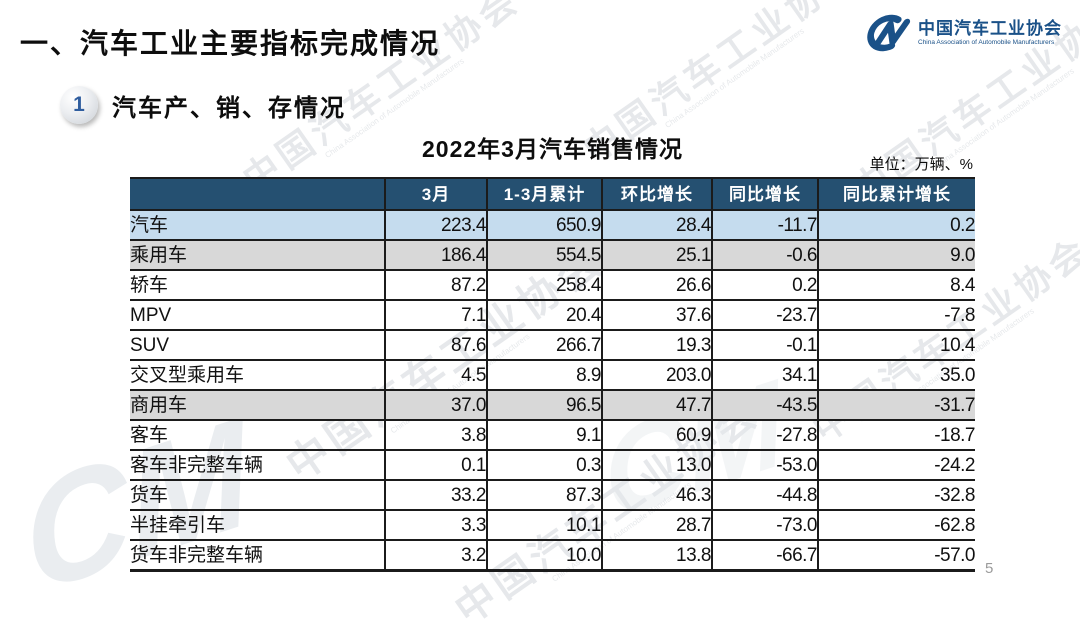 This screenshot has height=639, width=1080. What do you see at coordinates (896, 465) in the screenshot?
I see `cell-value: -24.2` at bounding box center [896, 465].